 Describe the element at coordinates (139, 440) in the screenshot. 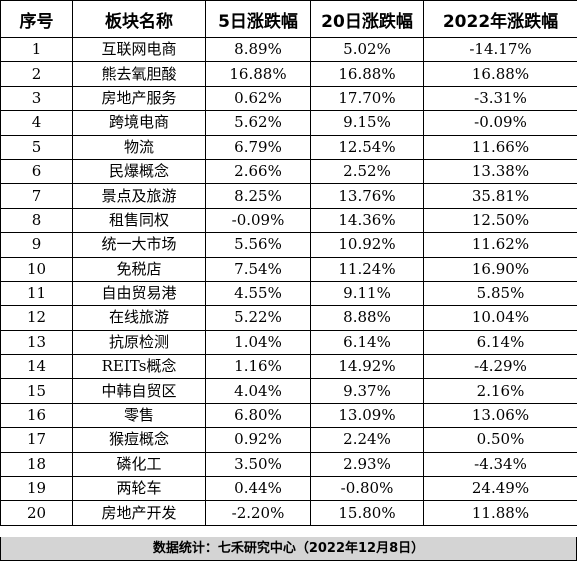

I see `cell-sector-name: 猴痘概念` at that location.